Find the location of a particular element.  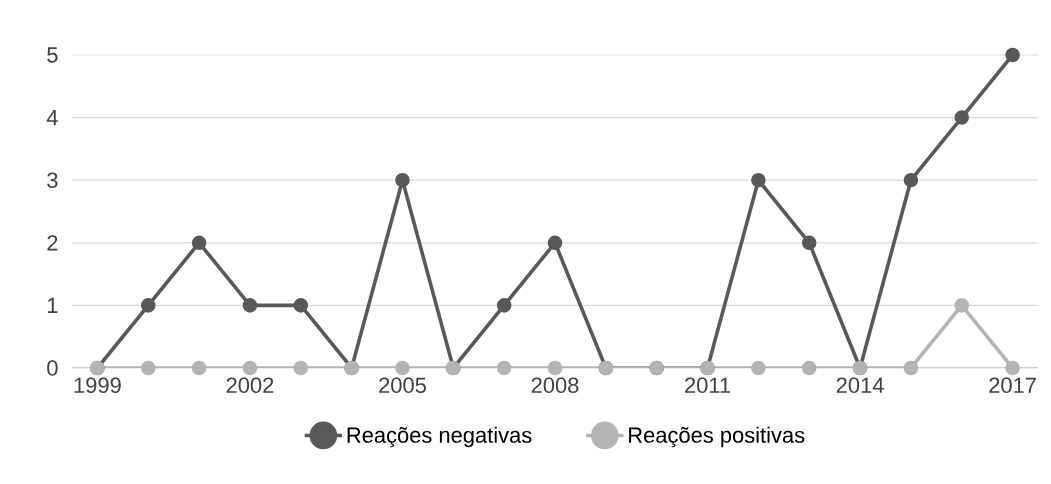

x-tick-label: 2002 is located at coordinates (250, 385).